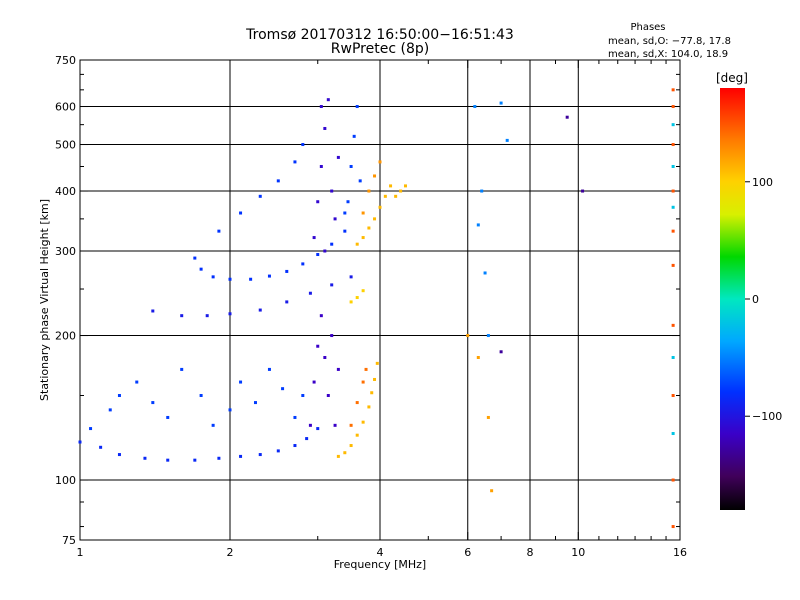  I want to click on x-tick-label: 4, so click(380, 552).